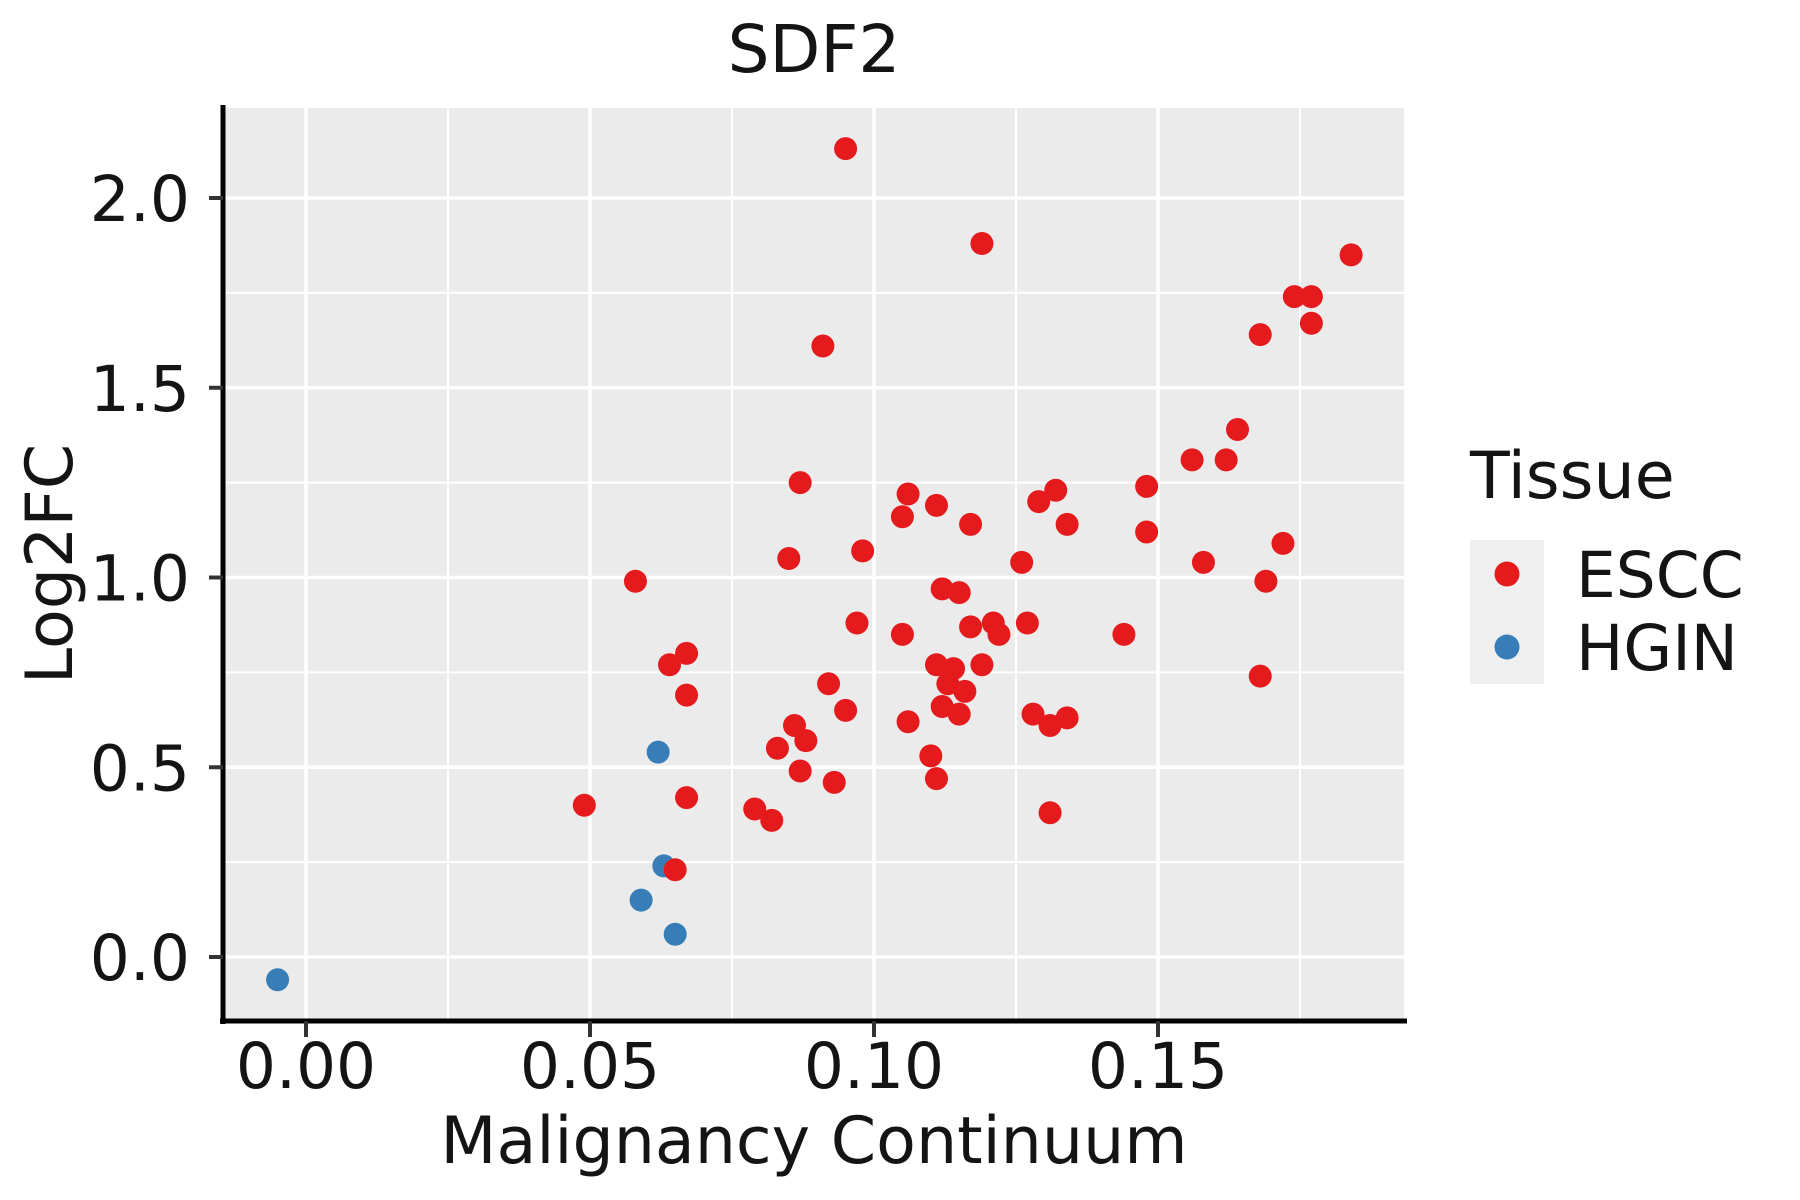 This screenshot has height=1200, width=1800. What do you see at coordinates (1657, 648) in the screenshot?
I see `legend-label-hgin: HGIN` at bounding box center [1657, 648].